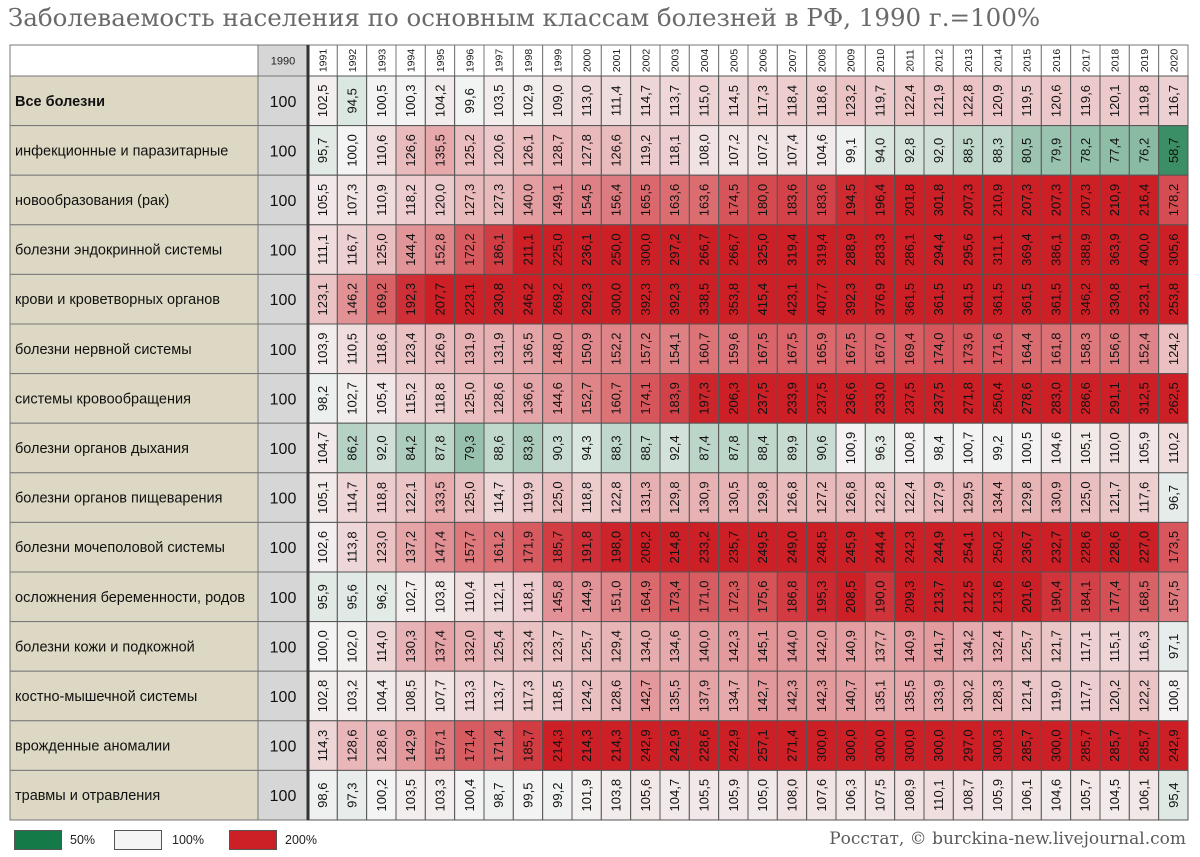 This screenshot has width=1200, height=857. I want to click on header-year-label: 1999, so click(558, 61).